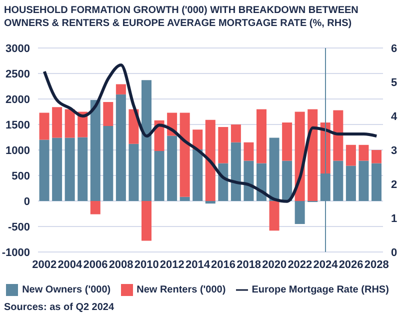 The height and width of the screenshot is (322, 411). Describe the element at coordinates (27, 202) in the screenshot. I see `y-tick-label: 0` at that location.